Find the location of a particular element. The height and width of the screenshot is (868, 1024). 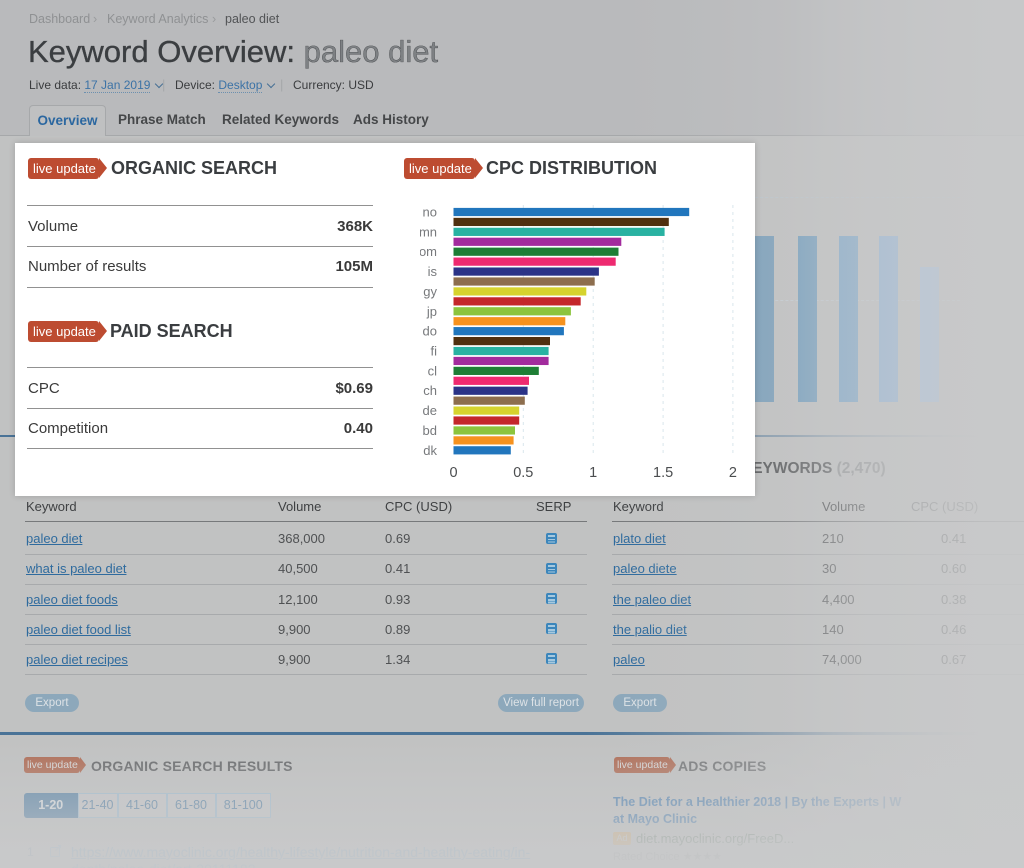

svg-text: gy is located at coordinates (430, 291).